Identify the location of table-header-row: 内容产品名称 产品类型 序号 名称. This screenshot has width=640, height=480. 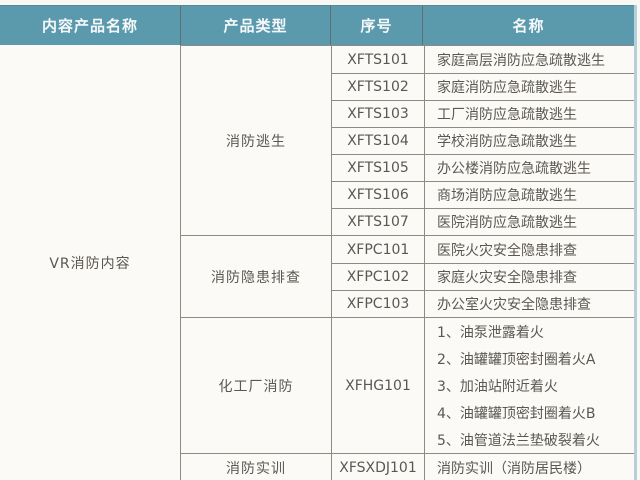
(317, 25).